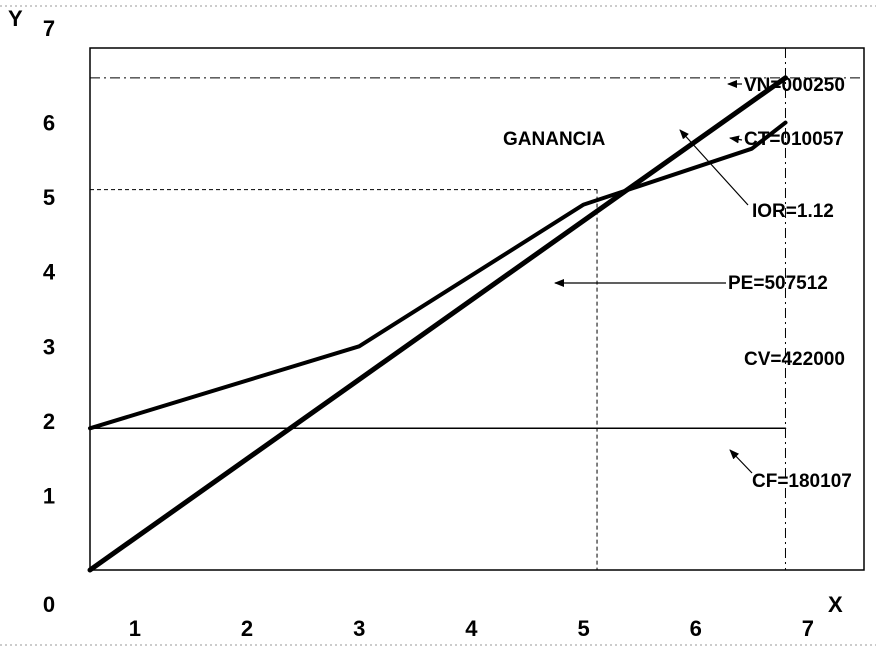  What do you see at coordinates (49, 346) in the screenshot?
I see `y-tick-label: 3` at bounding box center [49, 346].